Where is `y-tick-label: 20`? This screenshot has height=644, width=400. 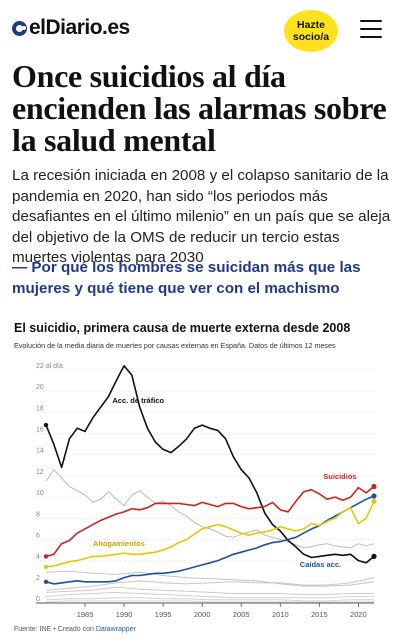
y-tick-label: 20 is located at coordinates (40, 387).